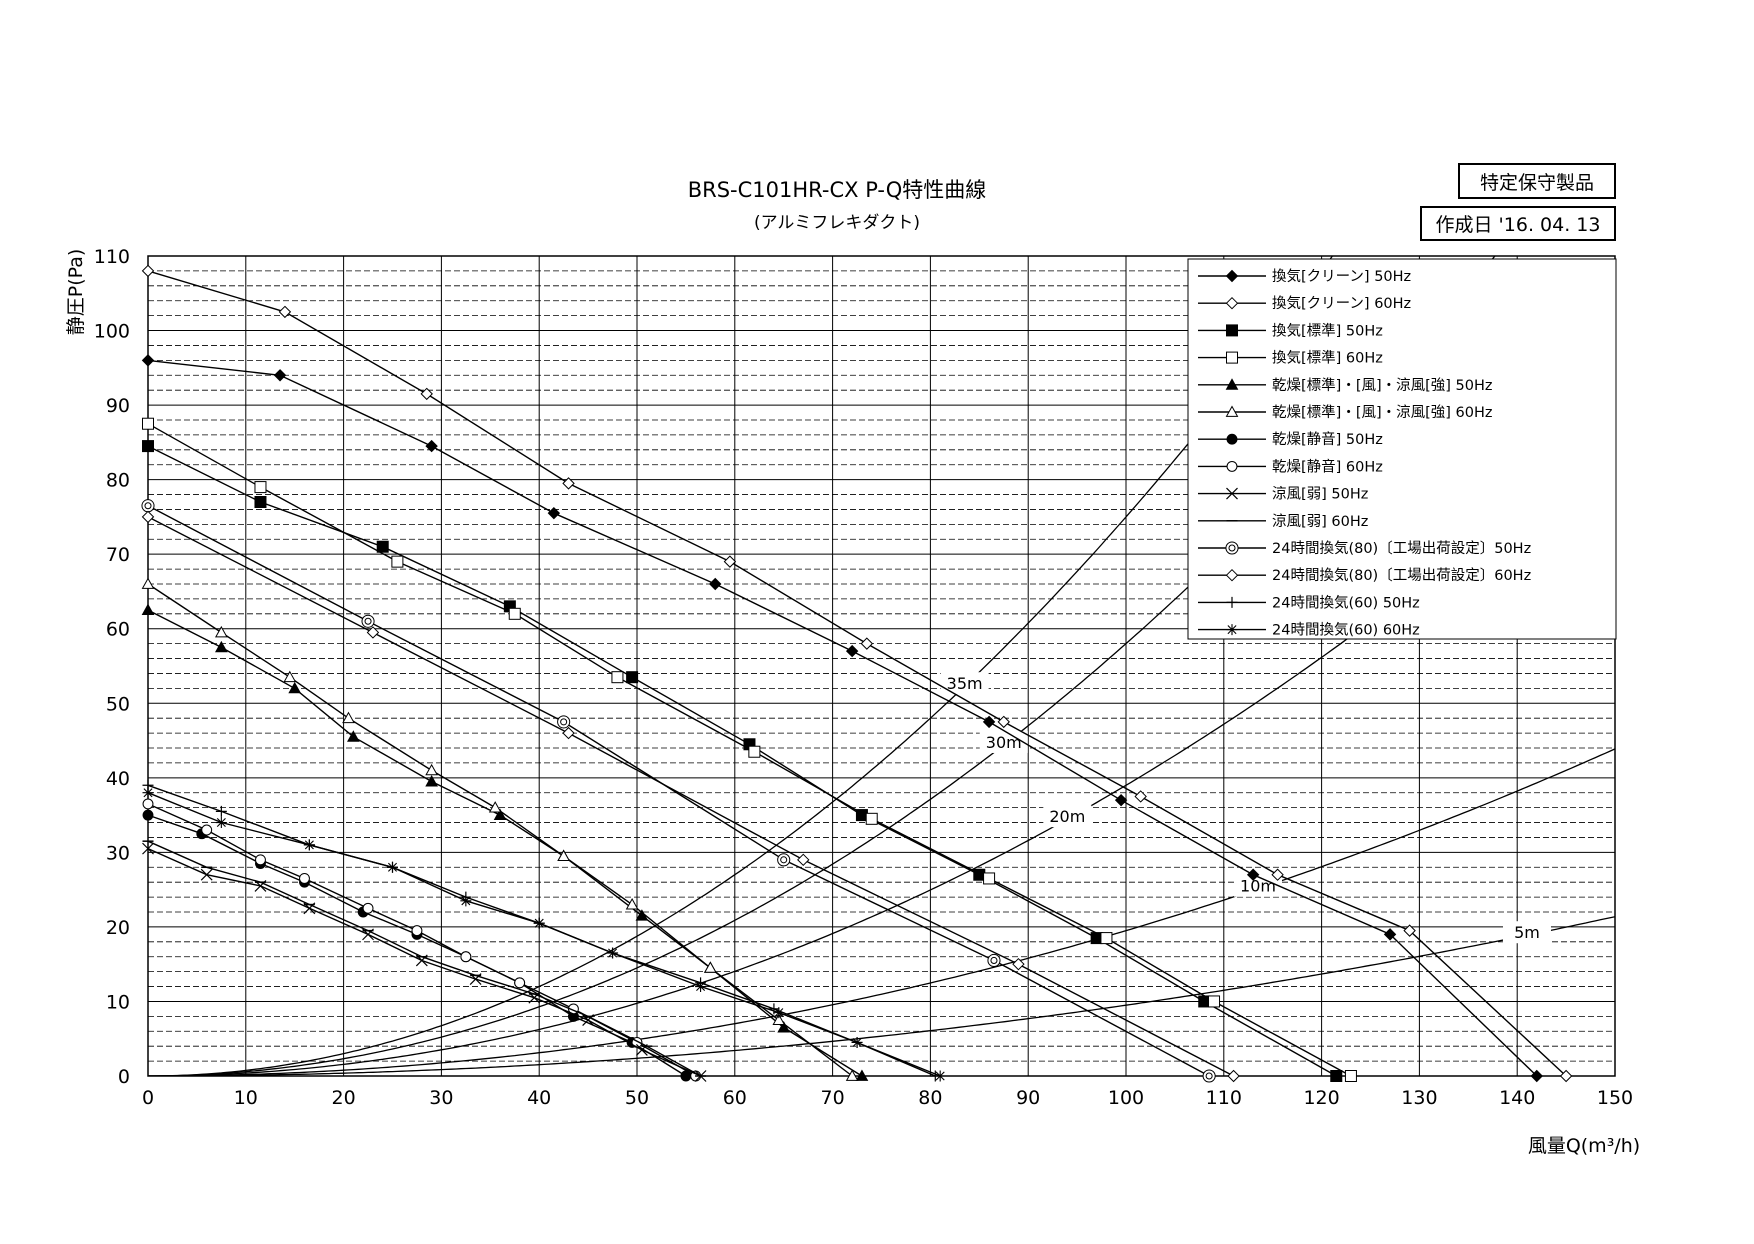  What do you see at coordinates (118, 1002) in the screenshot?
I see `y-tick-label: 10` at bounding box center [118, 1002].